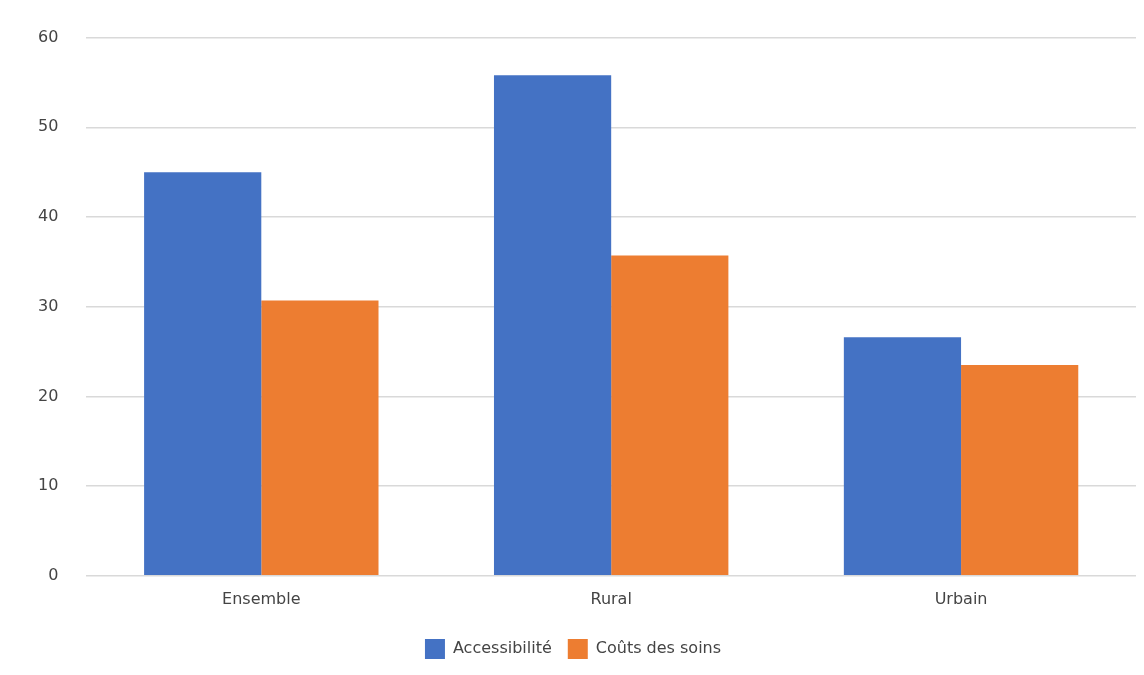 This screenshot has height=675, width=1144. Describe the element at coordinates (658, 648) in the screenshot. I see `legend-label: Coûts des soins` at that location.